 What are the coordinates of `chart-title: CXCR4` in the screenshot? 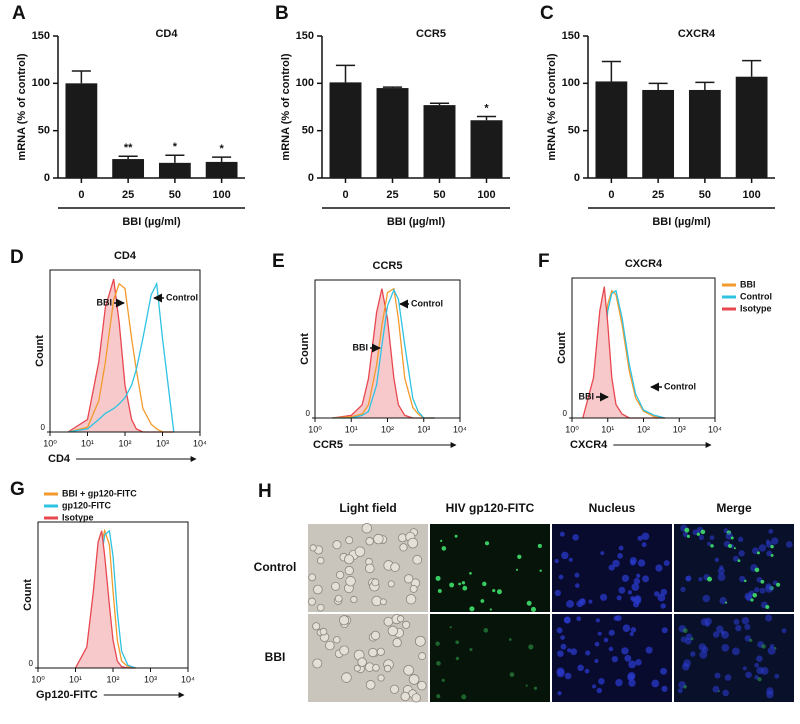 It's located at (697, 34).